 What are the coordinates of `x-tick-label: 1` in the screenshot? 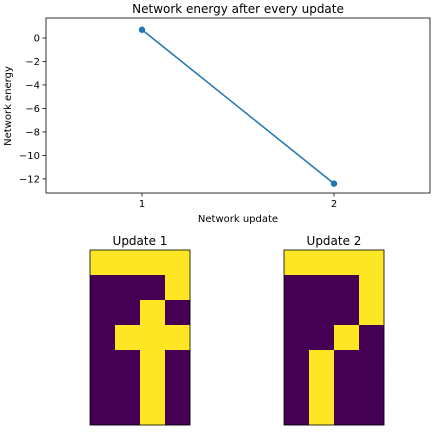 It's located at (142, 204).